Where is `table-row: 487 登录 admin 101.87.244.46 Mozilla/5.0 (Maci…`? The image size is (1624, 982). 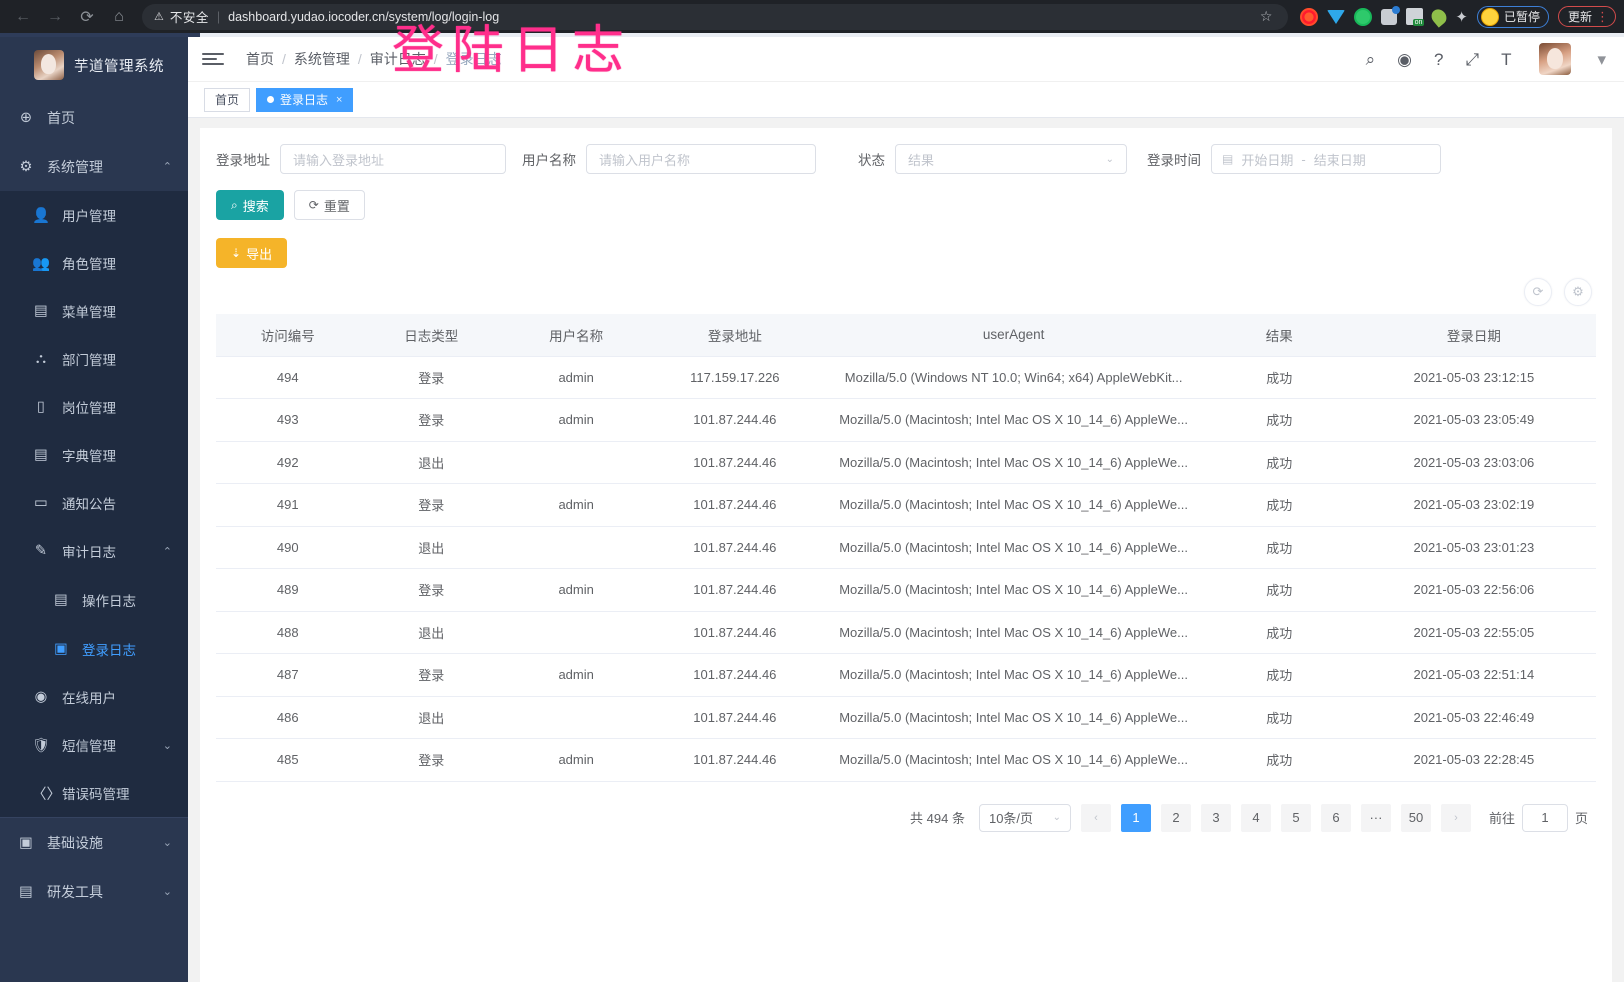 table-row: 487 登录 admin 101.87.244.46 Mozilla/5.0 (Maci… is located at coordinates (906, 675).